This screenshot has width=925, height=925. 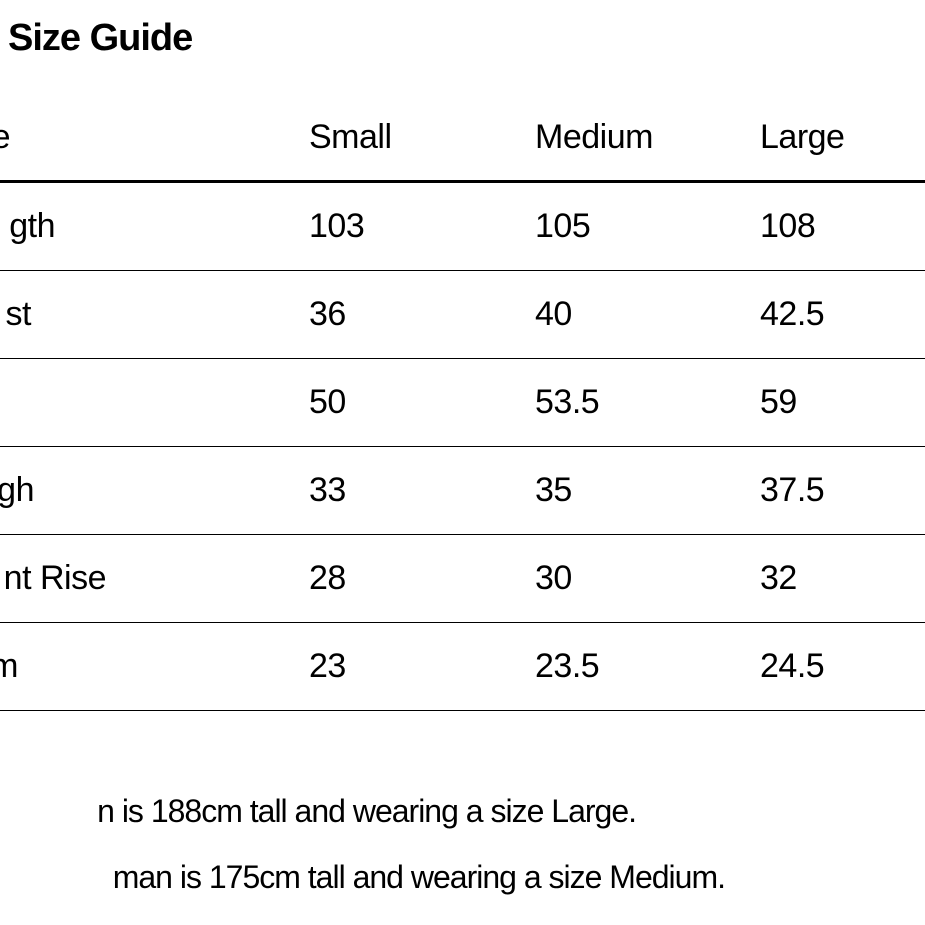 I want to click on cell-medium: 30, so click(x=553, y=578).